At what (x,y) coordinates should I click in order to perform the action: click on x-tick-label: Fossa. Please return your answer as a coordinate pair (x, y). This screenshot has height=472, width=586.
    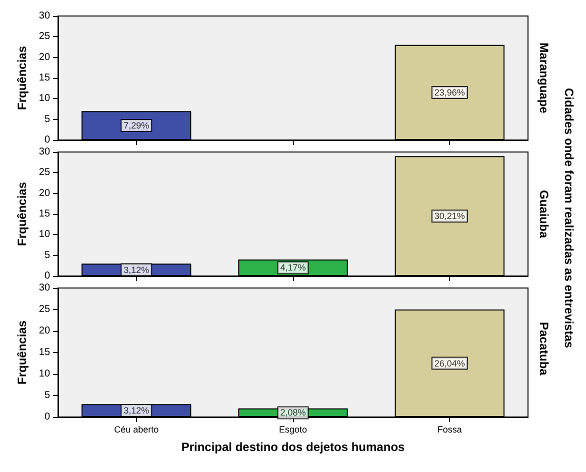
    Looking at the image, I should click on (449, 429).